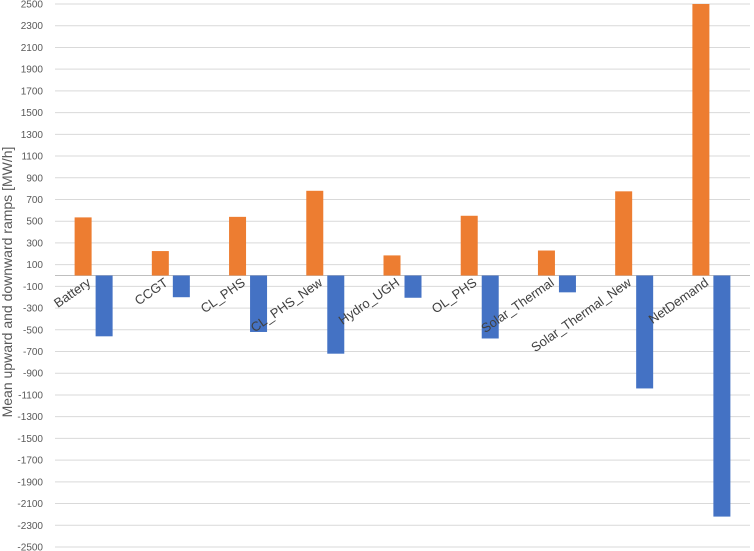 This screenshot has height=551, width=754. Describe the element at coordinates (315, 233) in the screenshot. I see `bar-upward-cl-phs-new` at that location.